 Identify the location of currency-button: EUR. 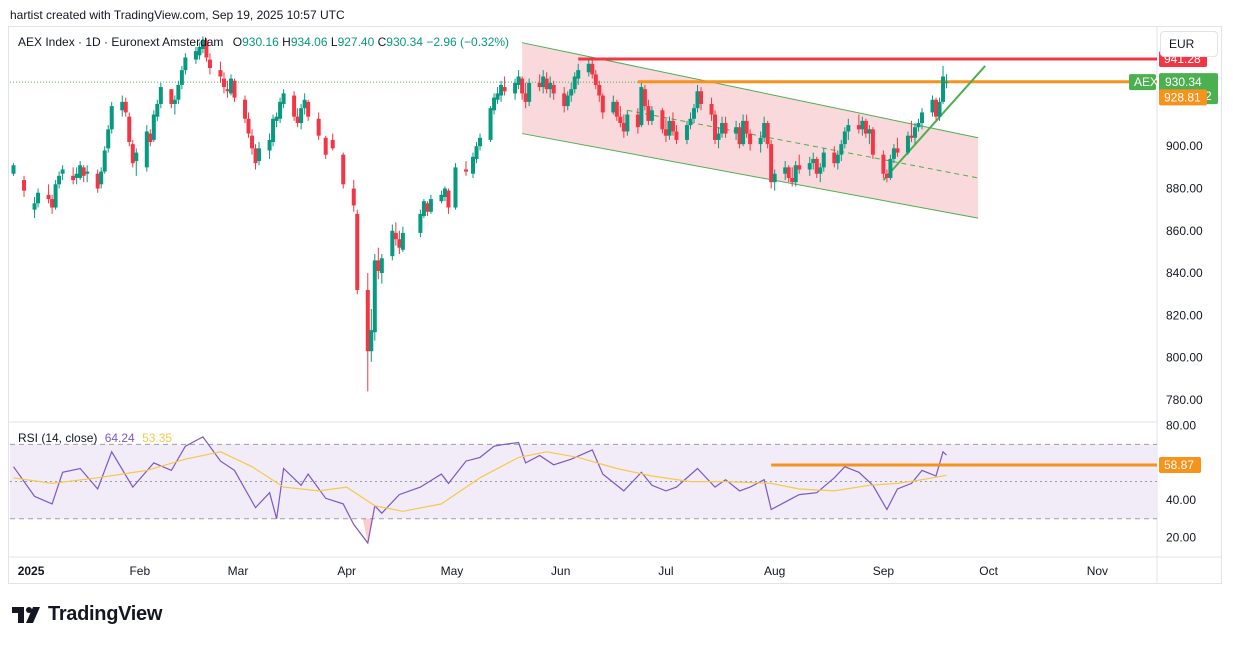
(1189, 44).